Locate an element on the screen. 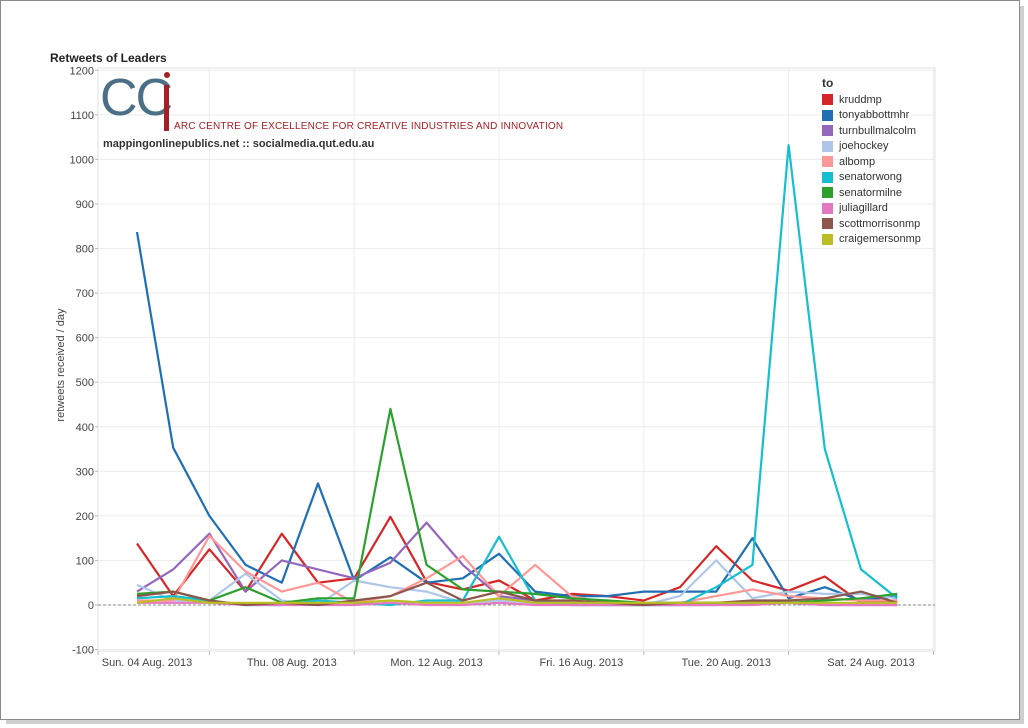 This screenshot has width=1028, height=728. series-line-craigemersonmp is located at coordinates (517, 600).